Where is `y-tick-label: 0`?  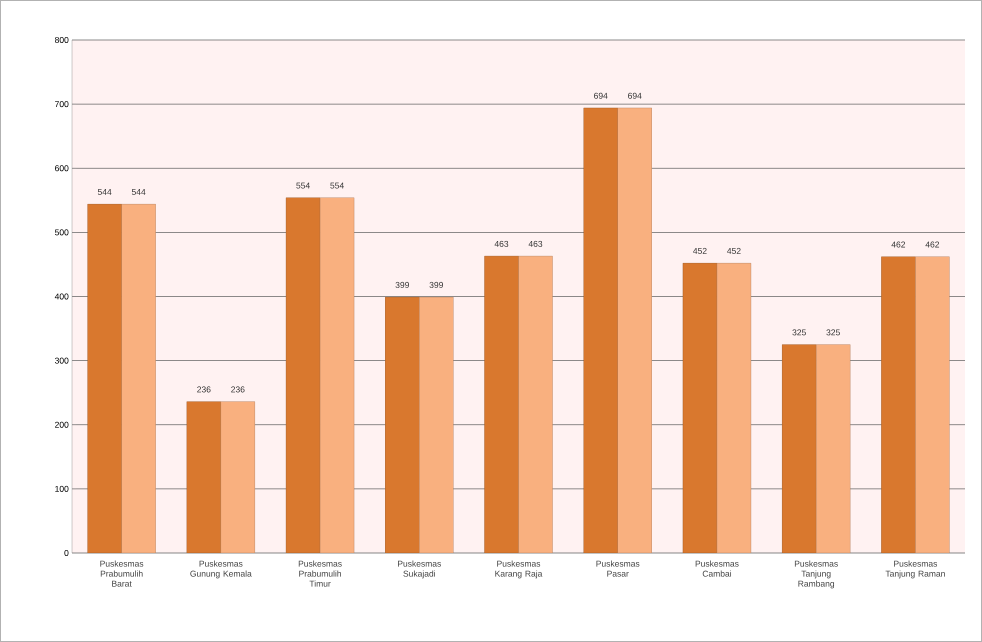 y-tick-label: 0 is located at coordinates (66, 553).